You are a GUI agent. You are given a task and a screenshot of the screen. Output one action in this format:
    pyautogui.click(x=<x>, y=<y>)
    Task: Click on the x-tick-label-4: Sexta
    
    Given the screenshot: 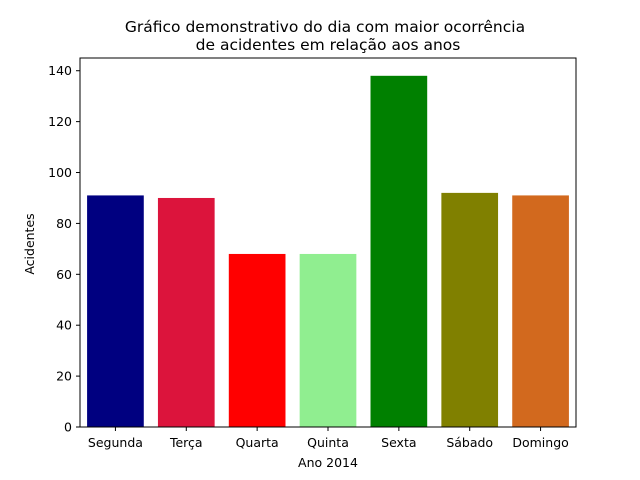 What is the action you would take?
    pyautogui.click(x=398, y=442)
    